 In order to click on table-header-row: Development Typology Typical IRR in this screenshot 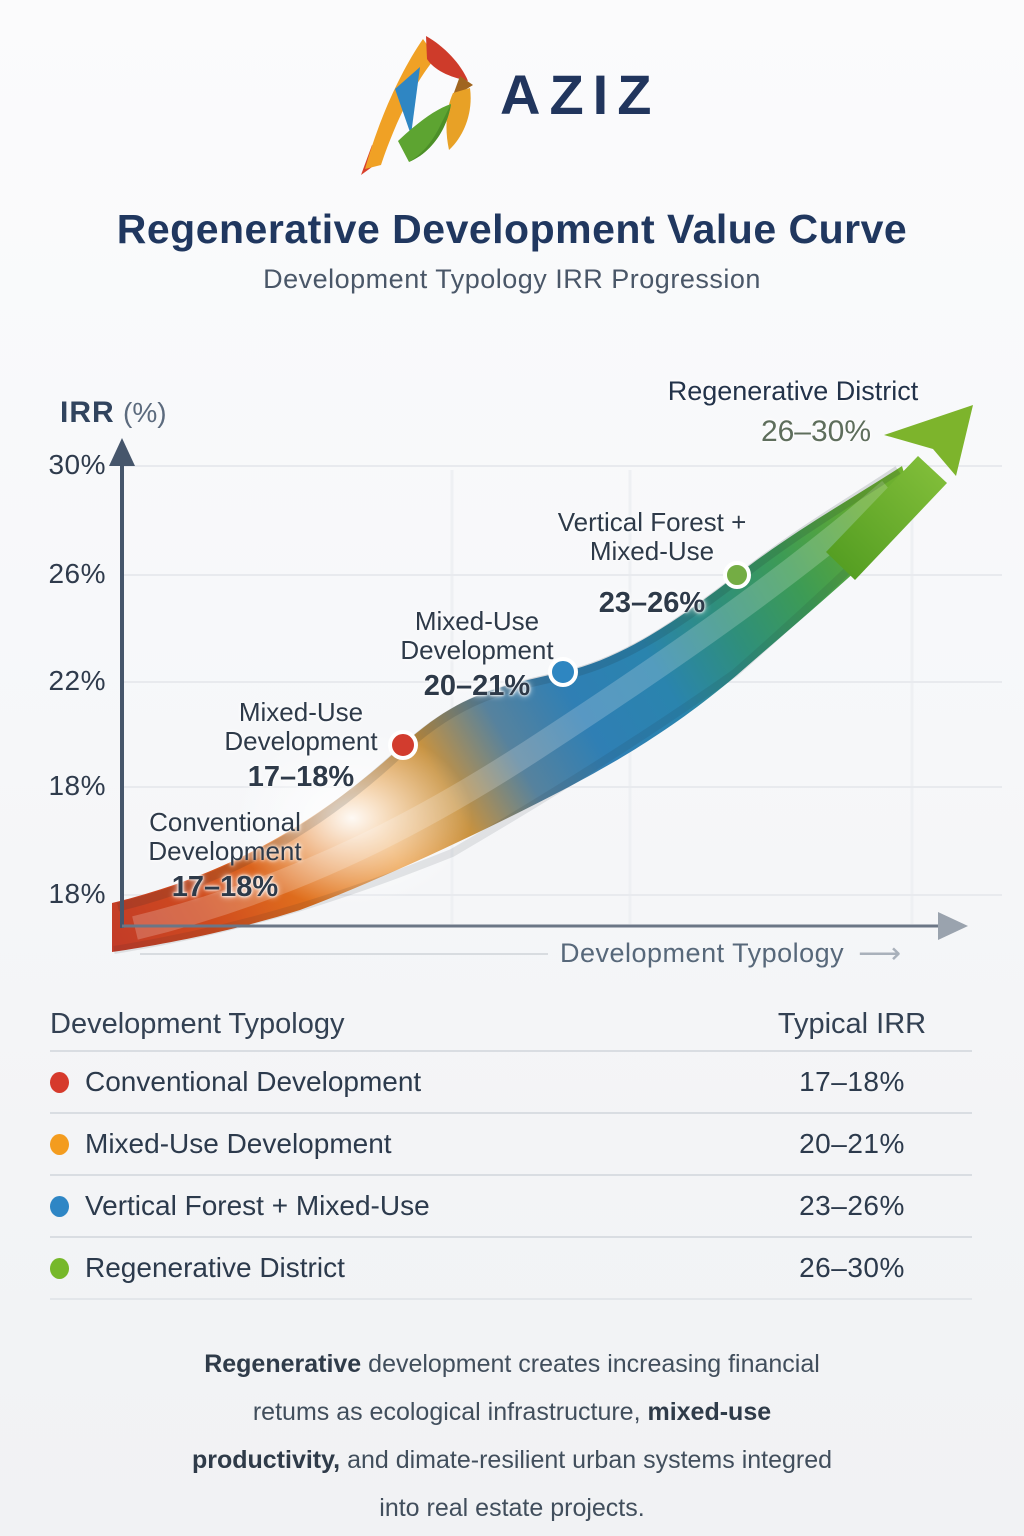, I will do `click(511, 1024)`.